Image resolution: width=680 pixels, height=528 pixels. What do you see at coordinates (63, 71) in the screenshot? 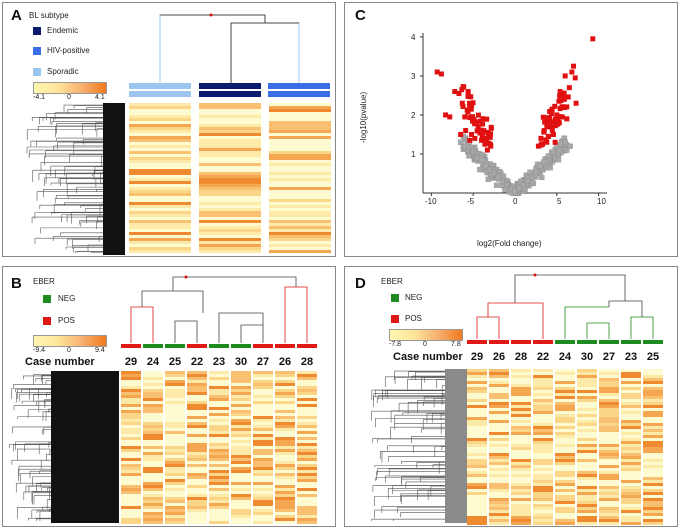
I see `legend-label-sporadic: Sporadic` at bounding box center [63, 71].